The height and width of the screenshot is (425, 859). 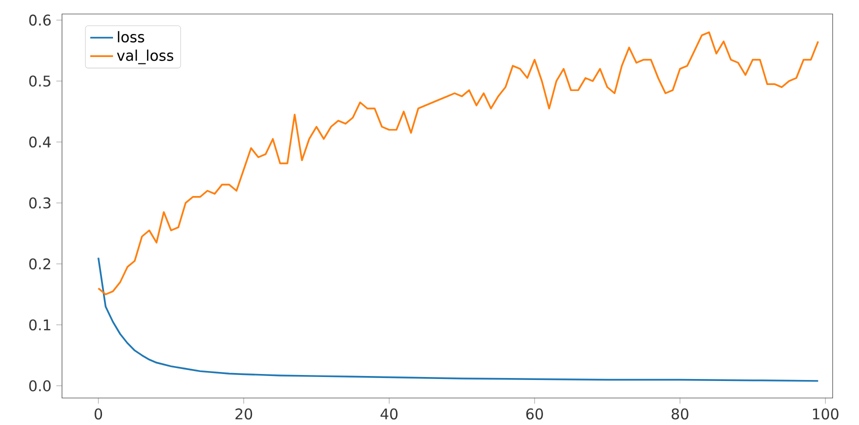 What do you see at coordinates (825, 414) in the screenshot?
I see `x-tick-label: 100` at bounding box center [825, 414].